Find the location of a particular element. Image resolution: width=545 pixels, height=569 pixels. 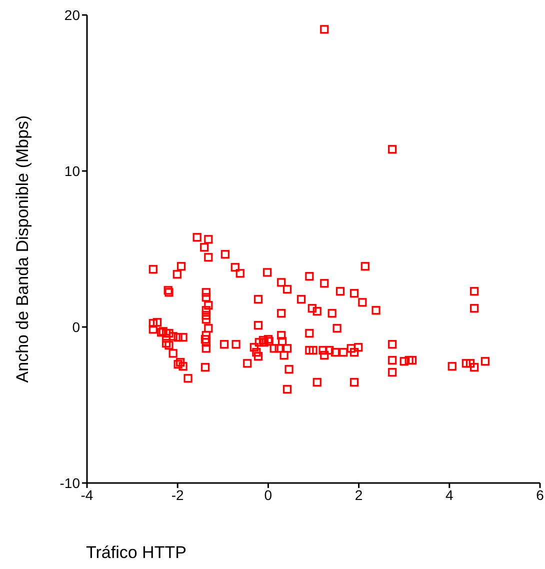

x-tick-label: -4 is located at coordinates (87, 494).